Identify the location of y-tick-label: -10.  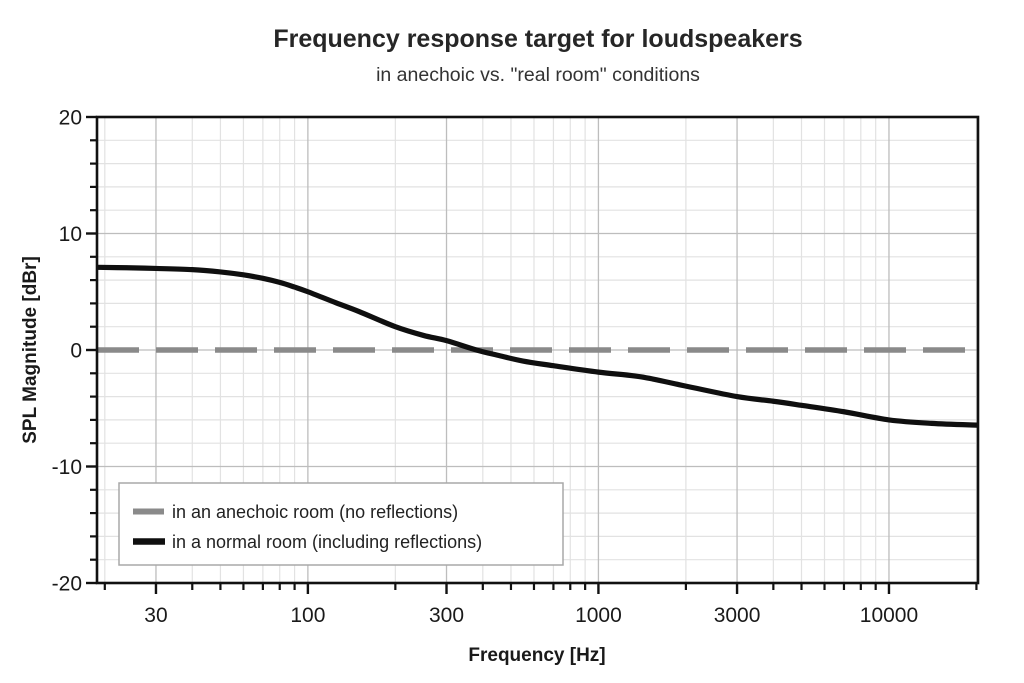
(67, 467).